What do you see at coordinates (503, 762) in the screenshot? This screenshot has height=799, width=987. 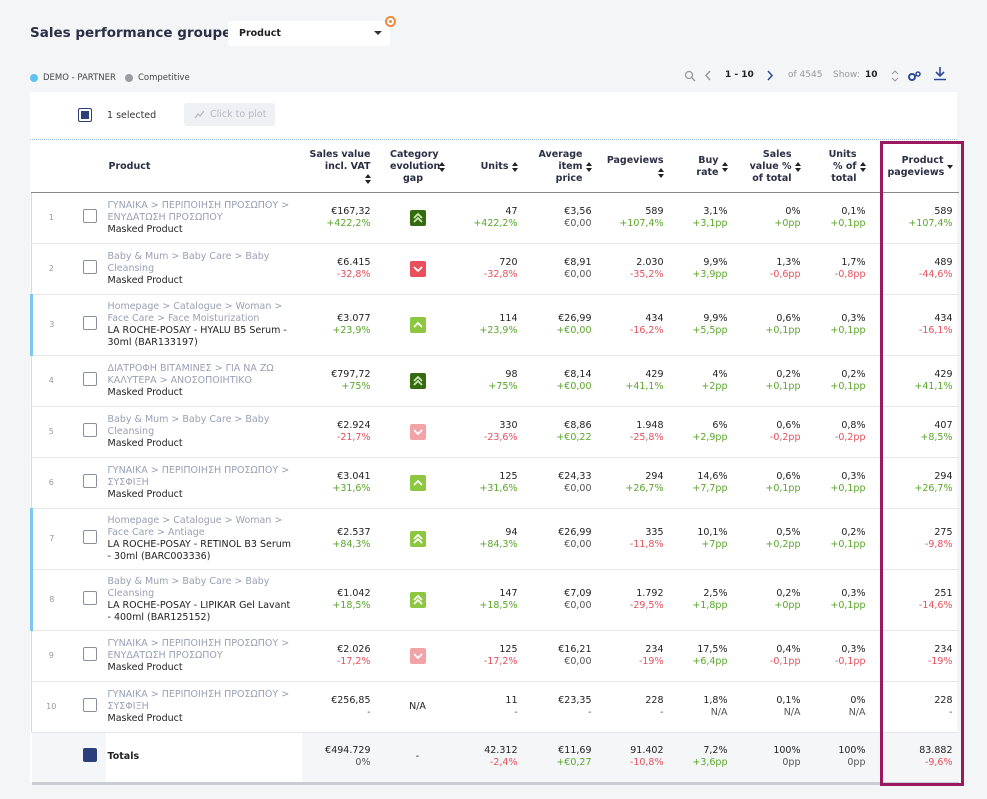 I see `metric-delta: -2,4%` at bounding box center [503, 762].